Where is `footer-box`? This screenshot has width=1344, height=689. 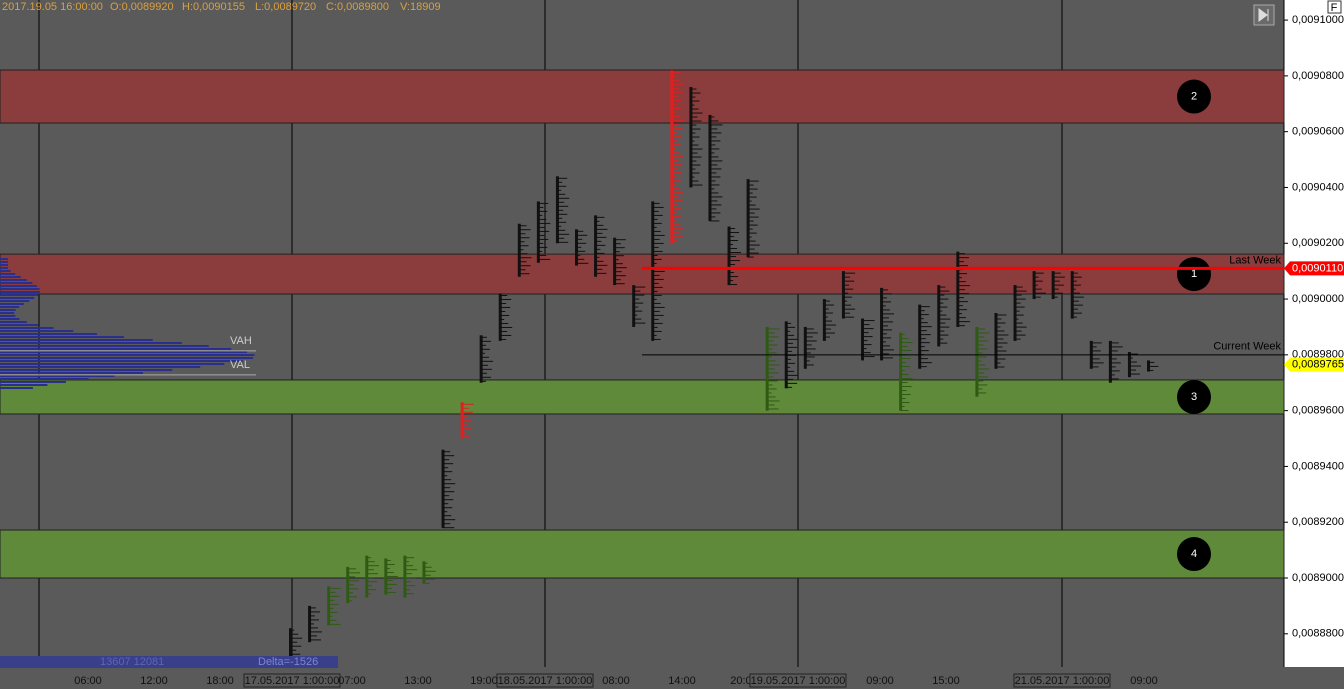
footer-box is located at coordinates (169, 662).